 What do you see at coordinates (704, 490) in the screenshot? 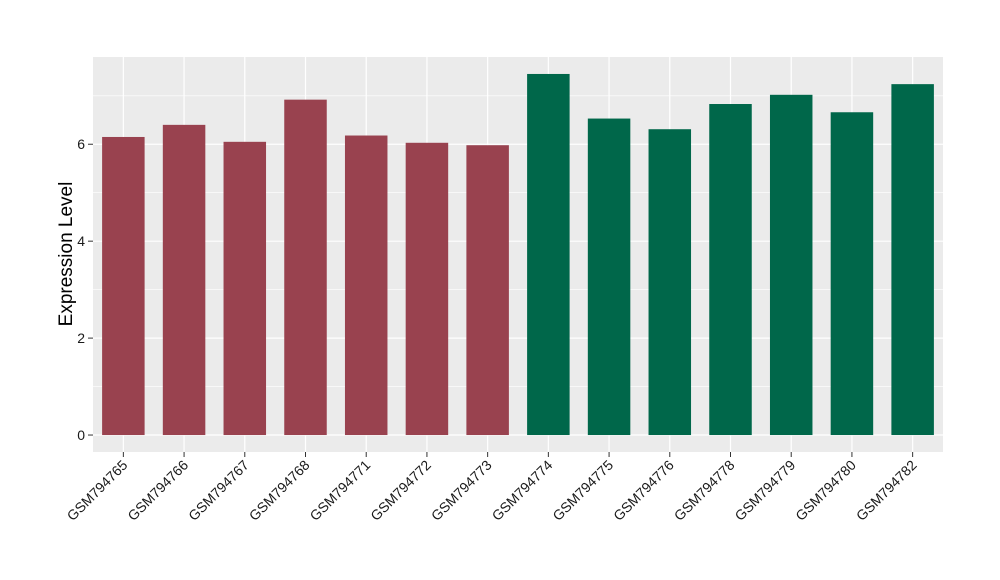
I see `x-tick-label: GSM794778` at bounding box center [704, 490].